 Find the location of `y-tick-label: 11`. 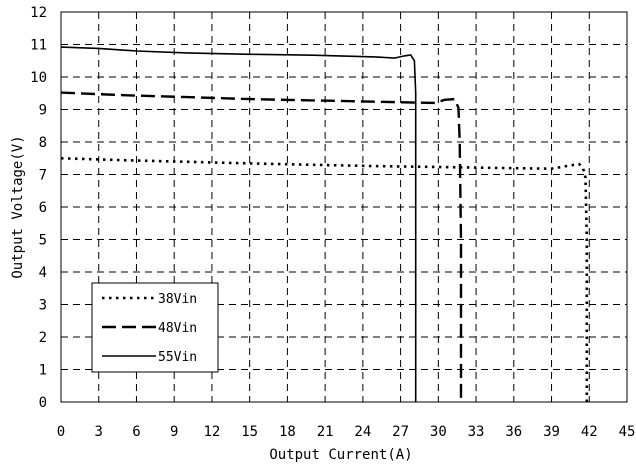

y-tick-label: 11 is located at coordinates (38, 46).